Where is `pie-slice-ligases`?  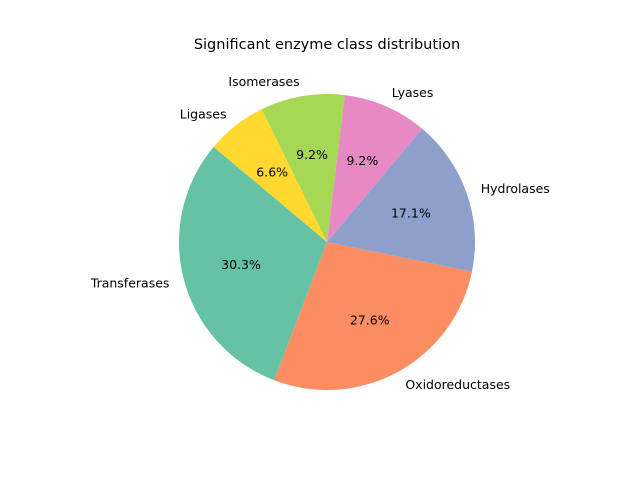 pie-slice-ligases is located at coordinates (270, 176).